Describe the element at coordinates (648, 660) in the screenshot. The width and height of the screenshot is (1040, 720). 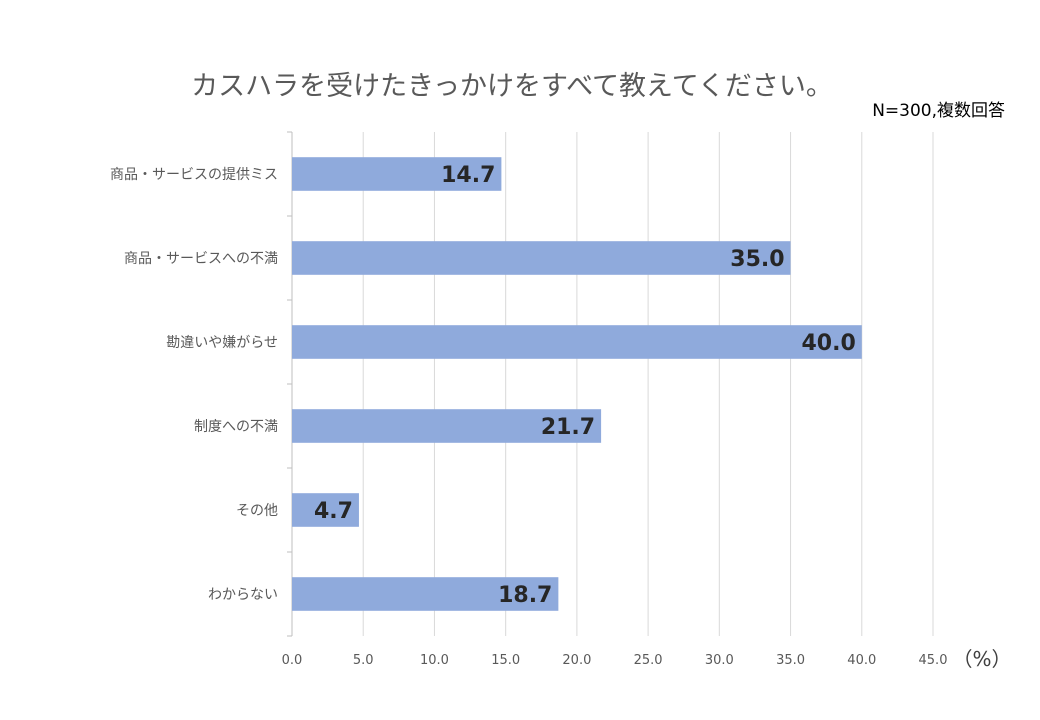
I see `x-tick-label: 25.0` at that location.